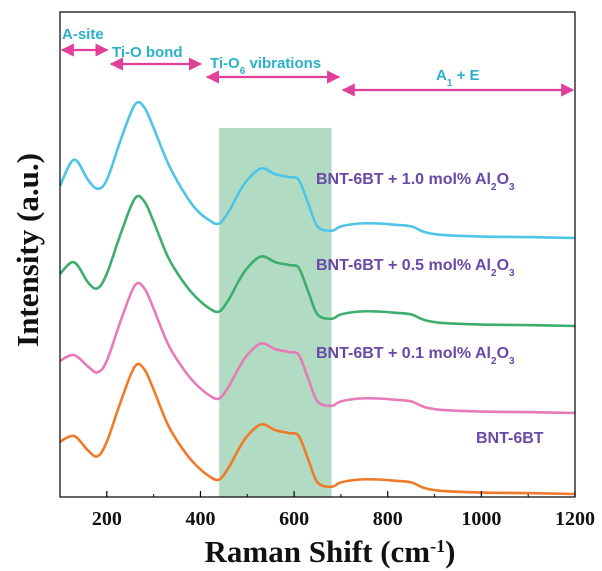 Image resolution: width=602 pixels, height=571 pixels. Describe the element at coordinates (275, 312) in the screenshot. I see `highlight-band` at that location.